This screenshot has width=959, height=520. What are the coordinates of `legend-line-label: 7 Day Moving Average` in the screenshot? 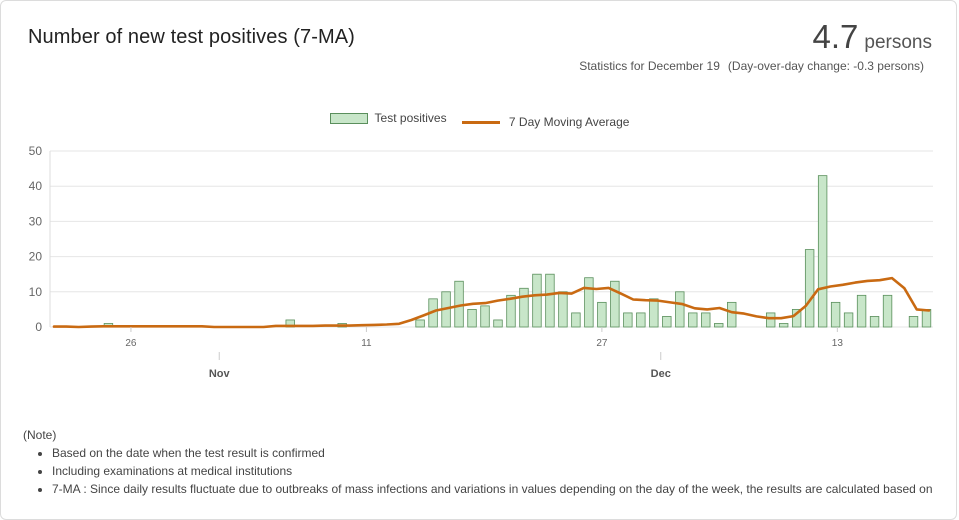 It's located at (569, 122).